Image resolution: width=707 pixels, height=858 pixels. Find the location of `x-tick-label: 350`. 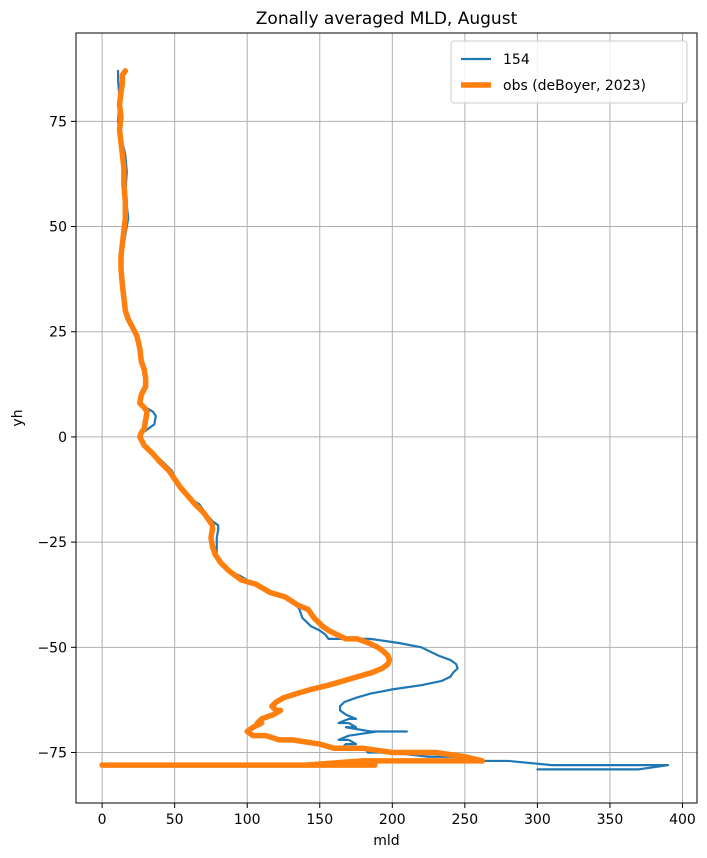

x-tick-label: 350 is located at coordinates (610, 820).